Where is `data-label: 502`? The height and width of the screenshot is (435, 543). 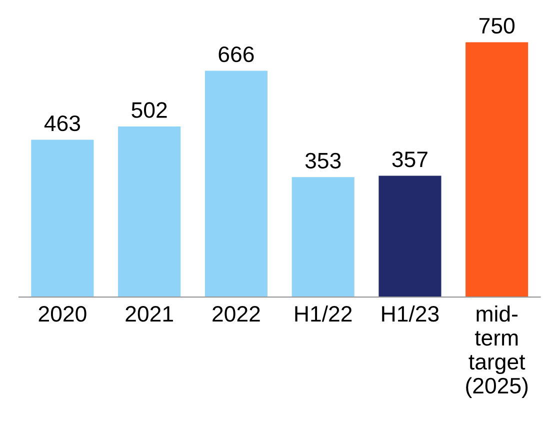 data-label: 502 is located at coordinates (149, 110).